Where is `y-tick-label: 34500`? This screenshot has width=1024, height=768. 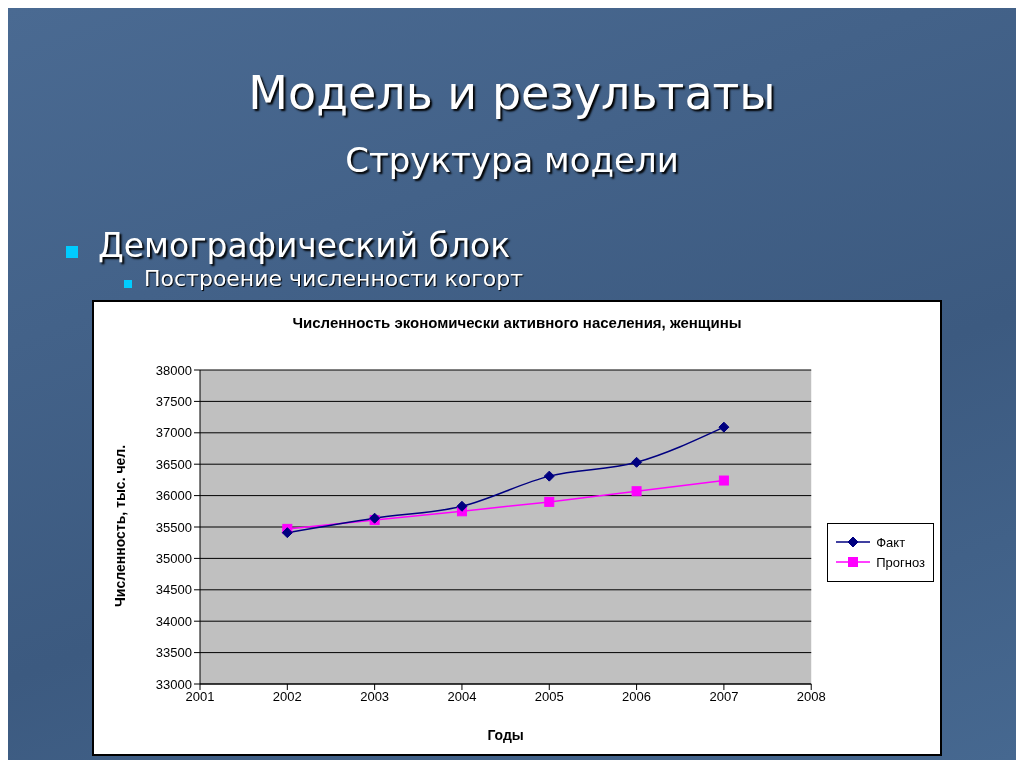
y-tick-label: 34500 is located at coordinates (173, 590).